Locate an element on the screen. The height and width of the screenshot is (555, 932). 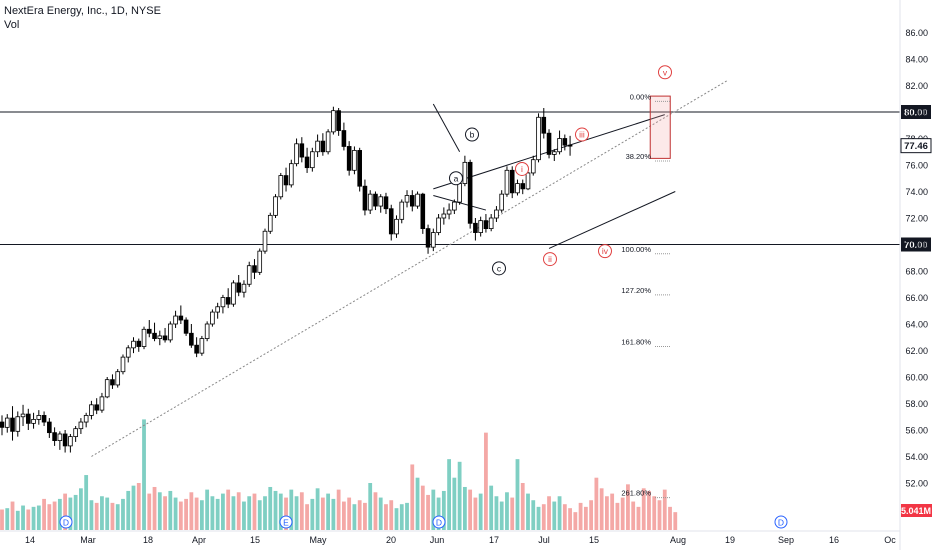
wave-circle-v is located at coordinates (665, 72).